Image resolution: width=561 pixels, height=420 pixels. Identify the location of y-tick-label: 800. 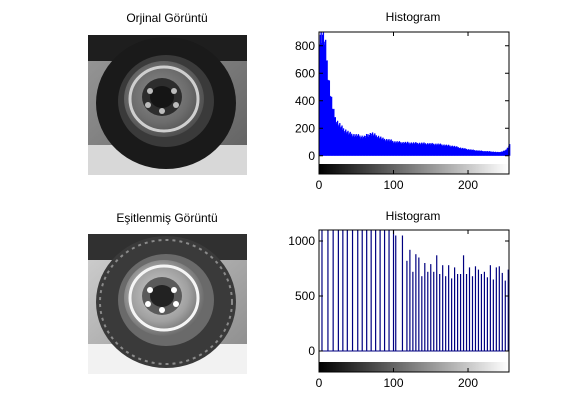
(305, 46).